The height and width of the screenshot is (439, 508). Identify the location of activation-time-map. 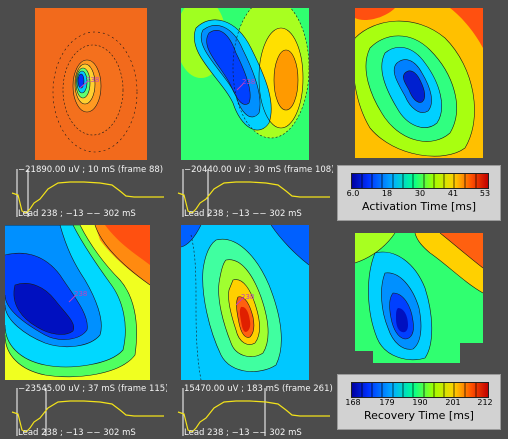
(419, 83).